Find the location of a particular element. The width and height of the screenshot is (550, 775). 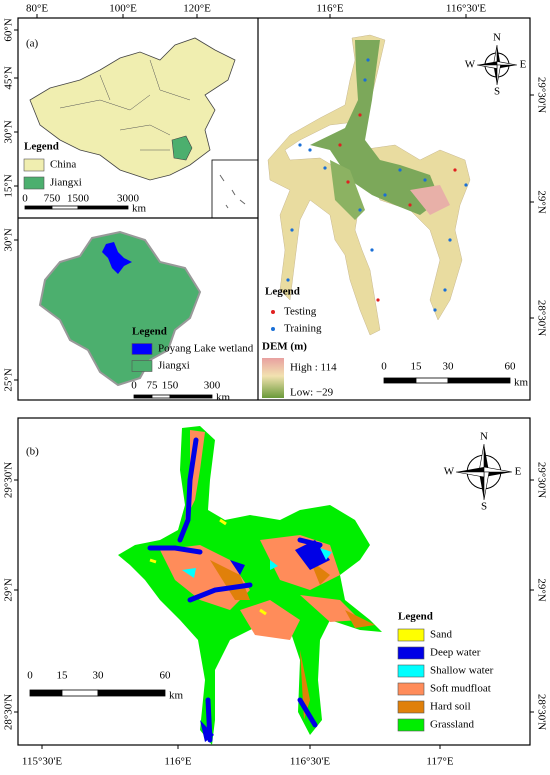

legend-label: Poyang Lake wetland is located at coordinates (206, 349).